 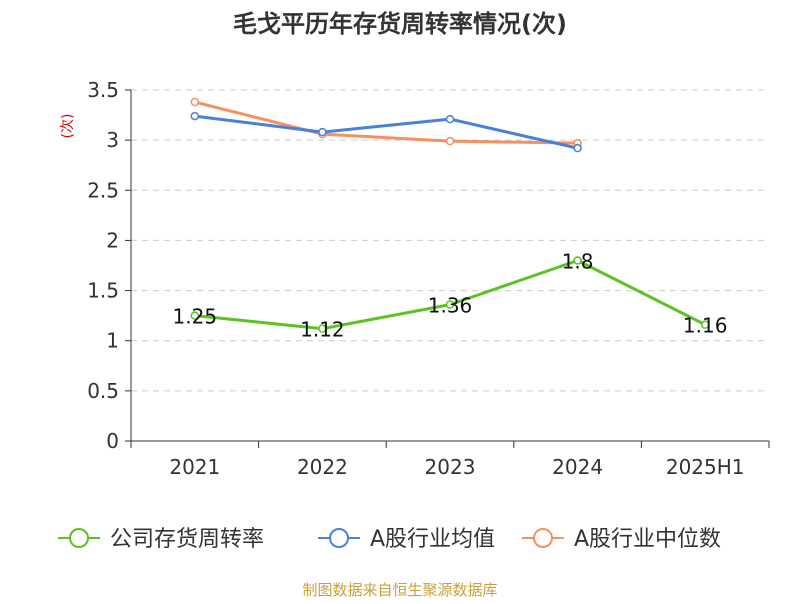 What do you see at coordinates (647, 539) in the screenshot?
I see `legend-label: A股行业中位数` at bounding box center [647, 539].